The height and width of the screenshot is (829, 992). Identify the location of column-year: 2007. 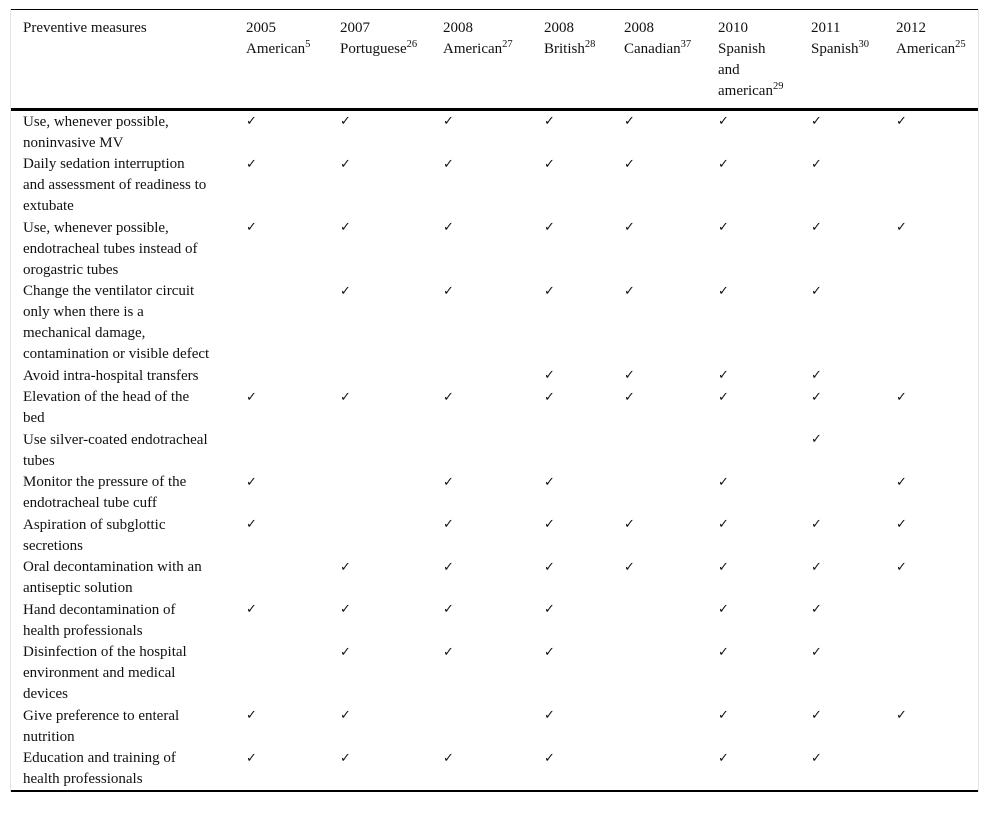
(355, 28).